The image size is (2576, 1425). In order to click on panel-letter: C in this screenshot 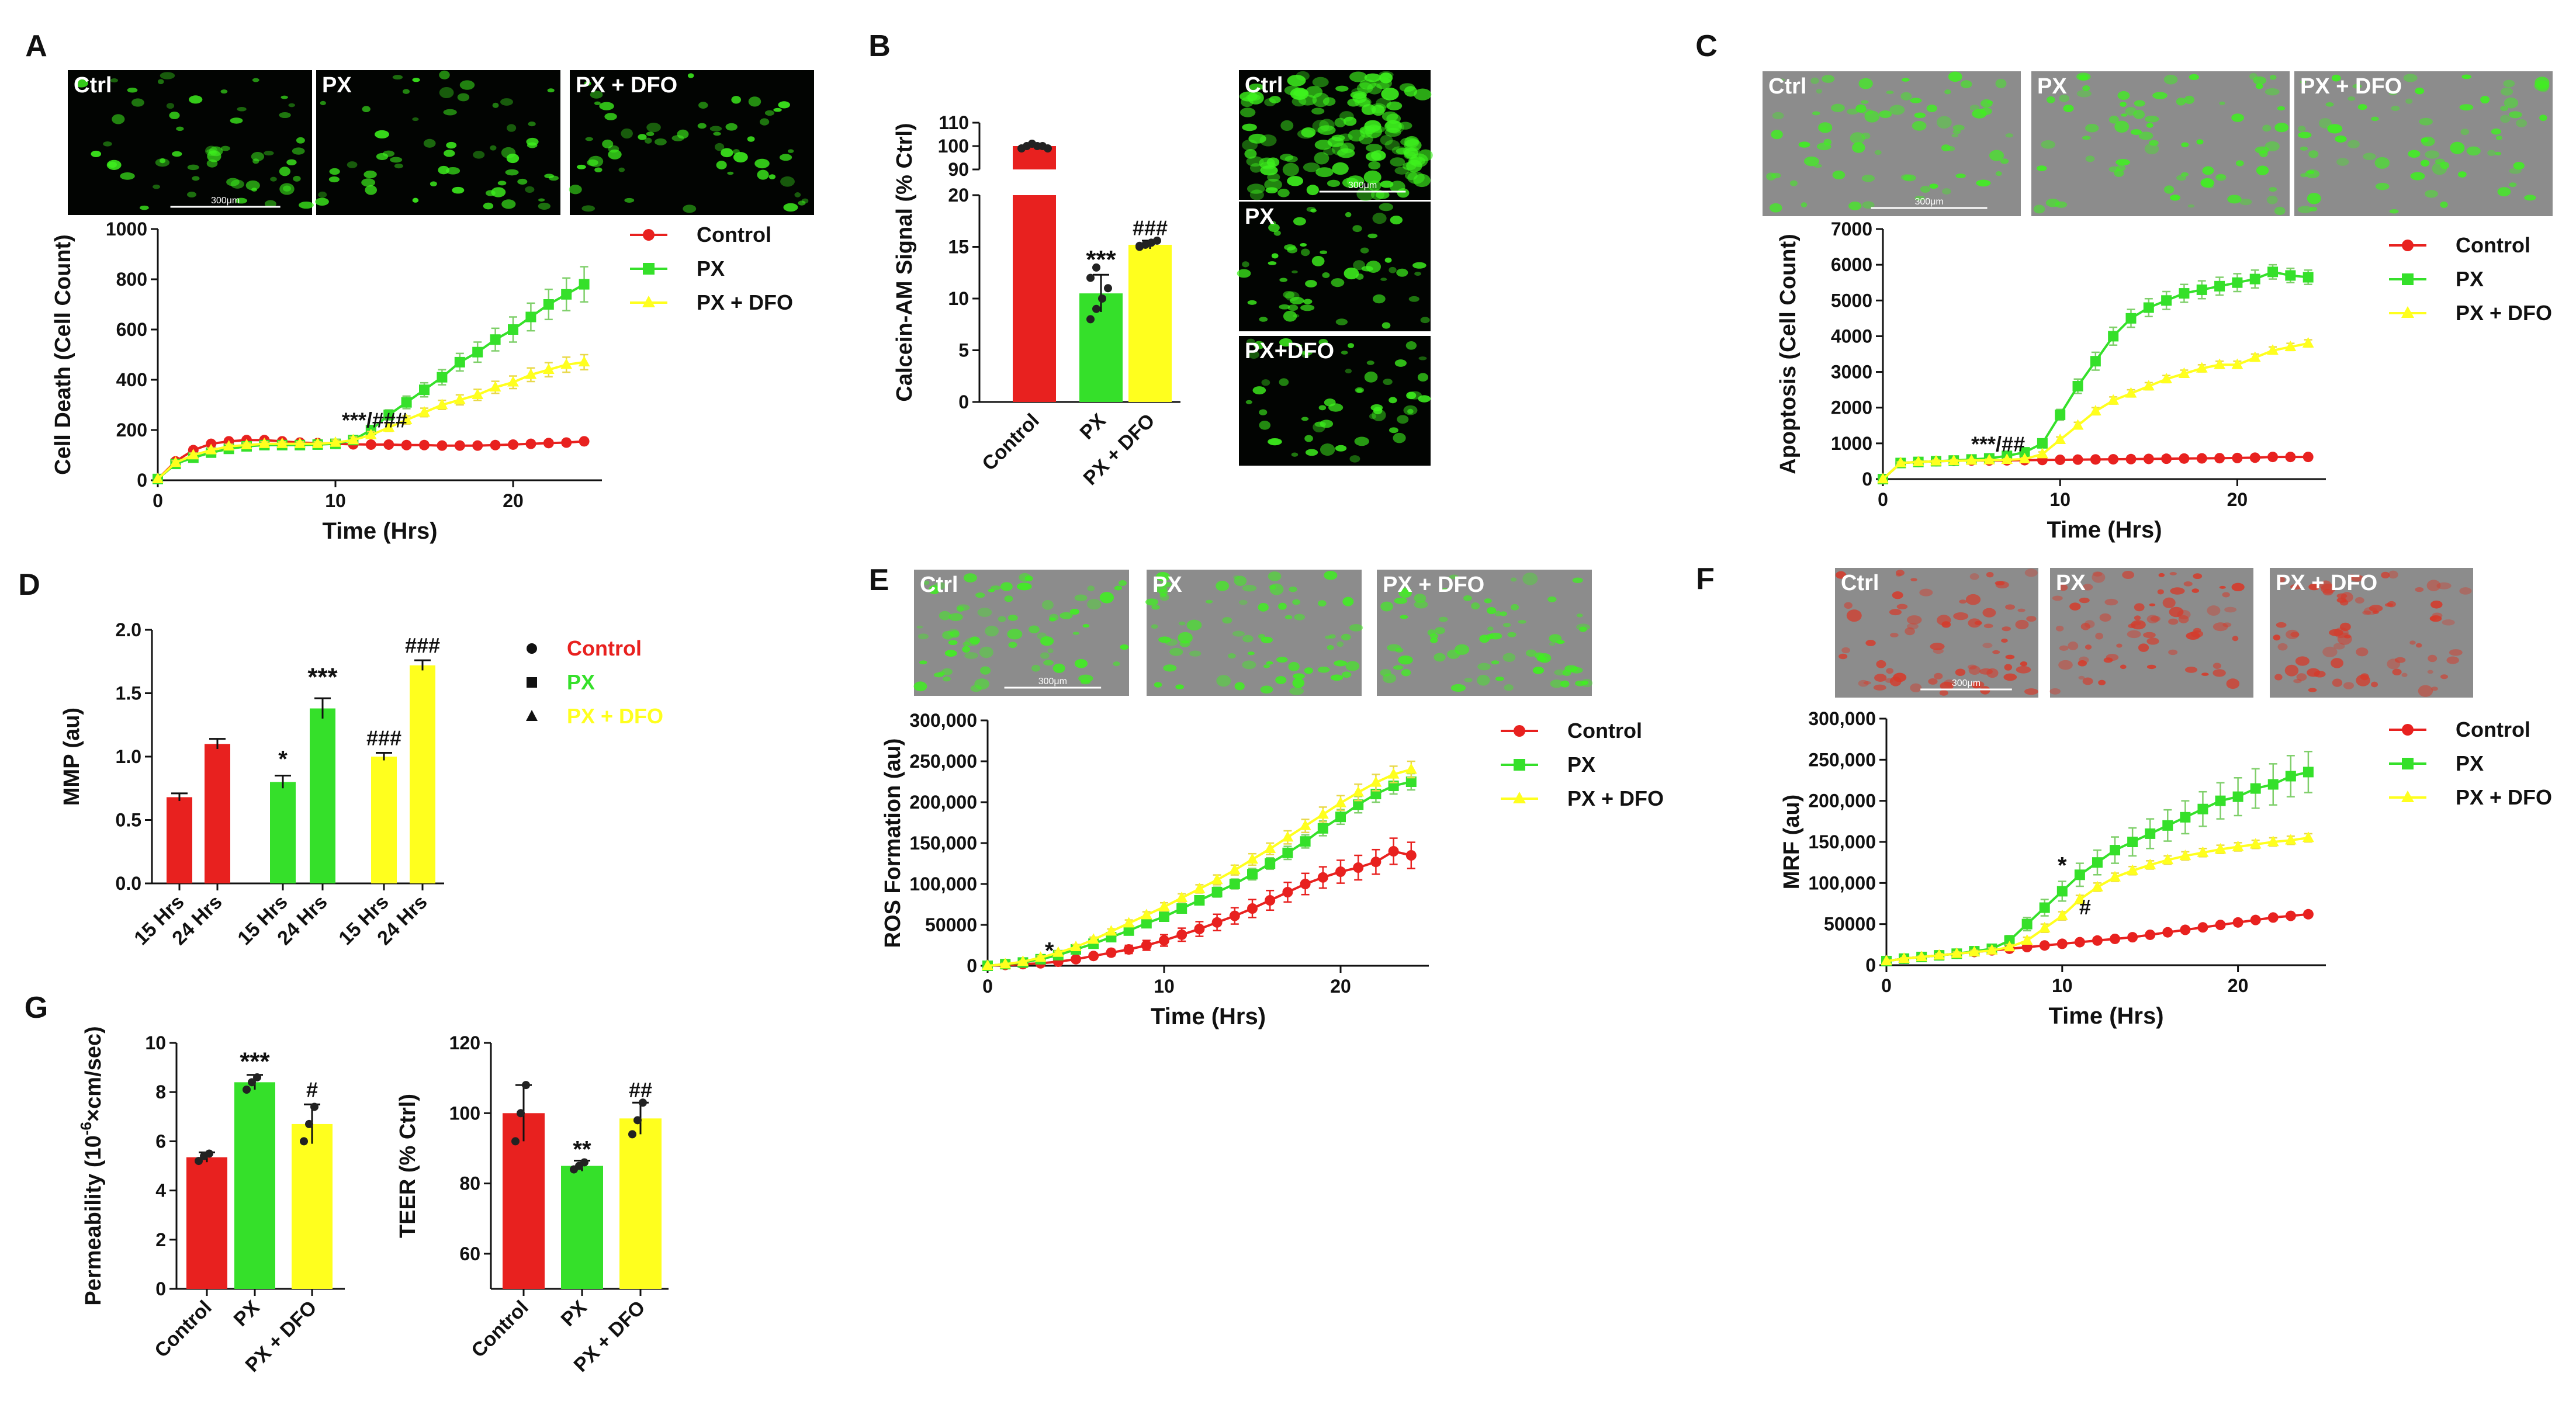, I will do `click(1707, 46)`.